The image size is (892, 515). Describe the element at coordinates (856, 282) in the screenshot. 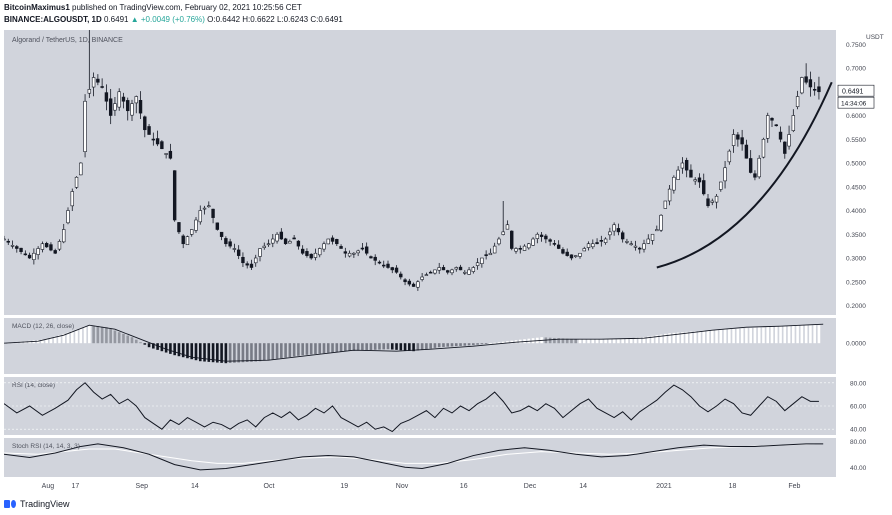

I see `y-tick-label: 0.2500` at that location.